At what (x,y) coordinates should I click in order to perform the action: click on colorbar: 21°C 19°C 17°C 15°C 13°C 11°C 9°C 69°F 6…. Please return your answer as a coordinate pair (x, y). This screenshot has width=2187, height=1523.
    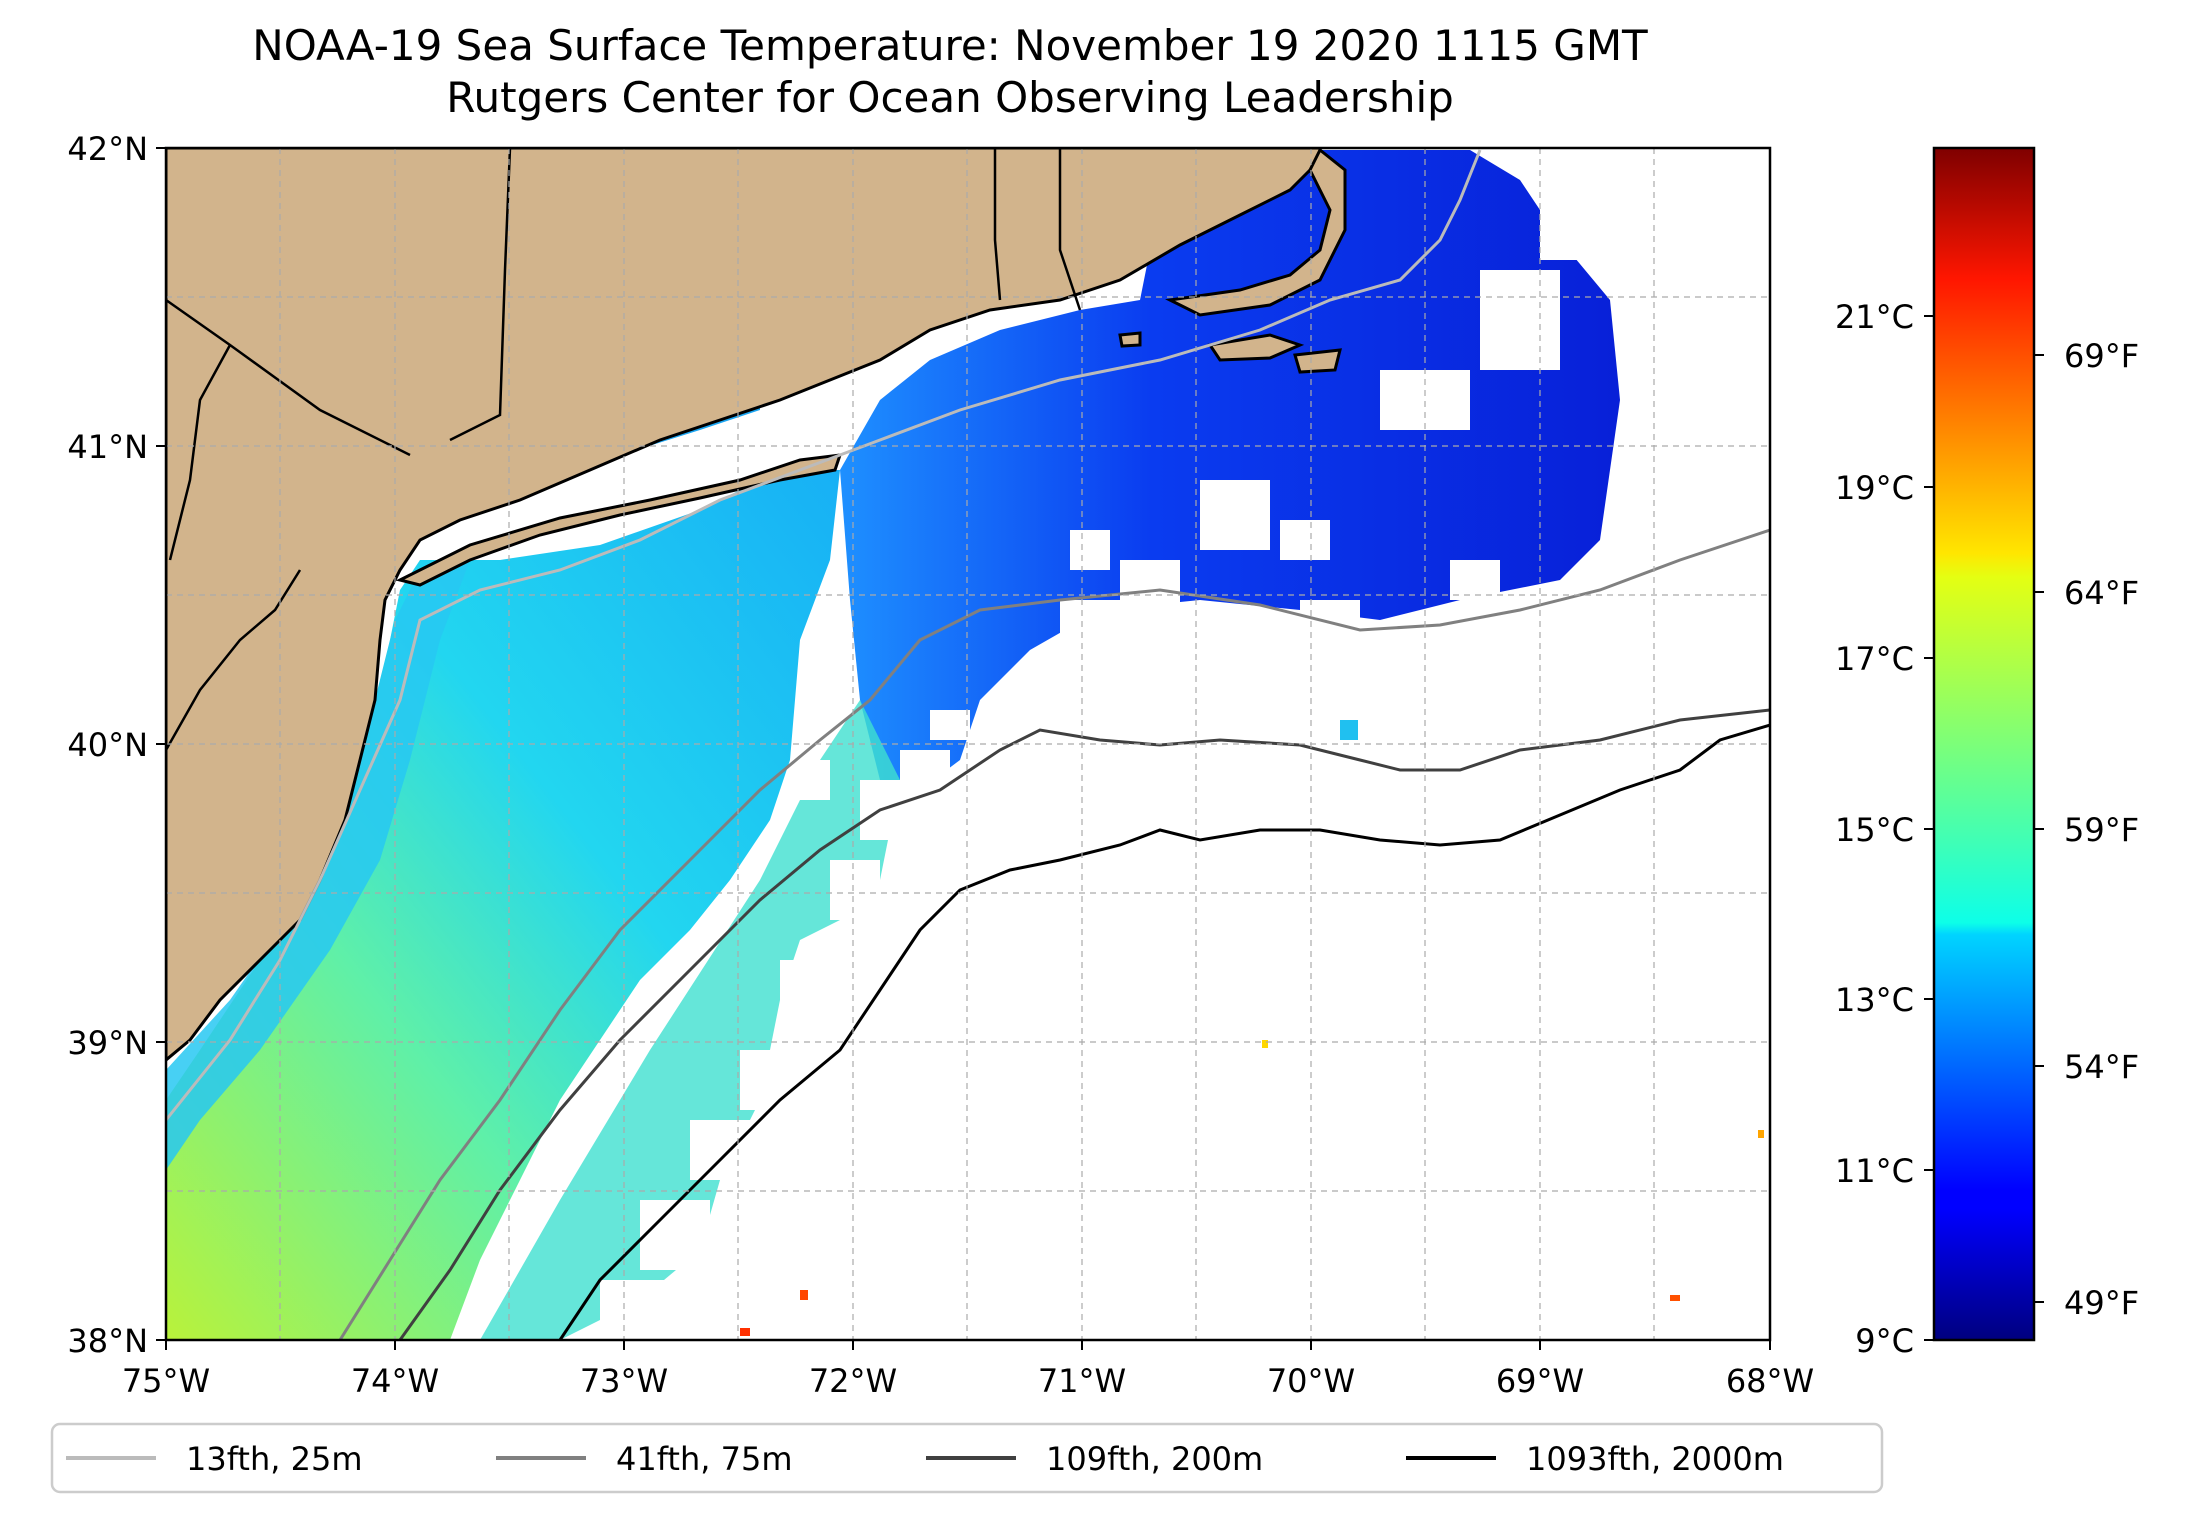
    Looking at the image, I should click on (1987, 753).